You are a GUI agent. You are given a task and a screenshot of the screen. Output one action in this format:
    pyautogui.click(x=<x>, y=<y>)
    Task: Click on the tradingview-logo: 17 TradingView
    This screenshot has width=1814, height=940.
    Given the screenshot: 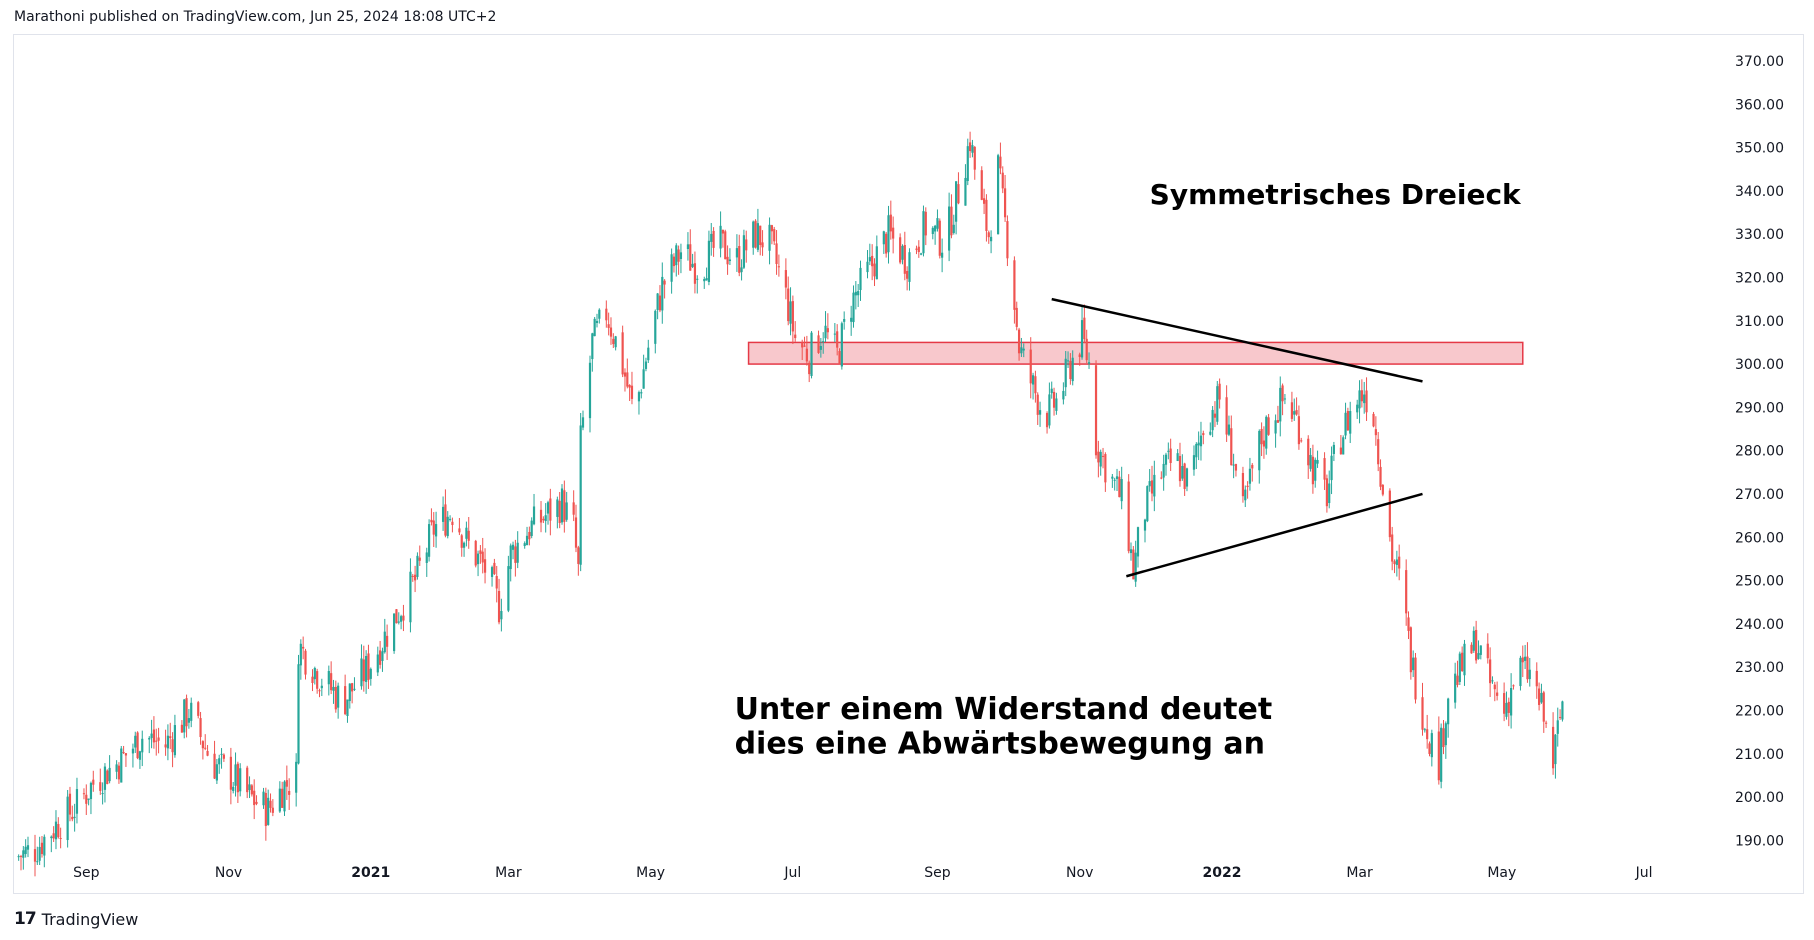 What is the action you would take?
    pyautogui.click(x=76, y=919)
    